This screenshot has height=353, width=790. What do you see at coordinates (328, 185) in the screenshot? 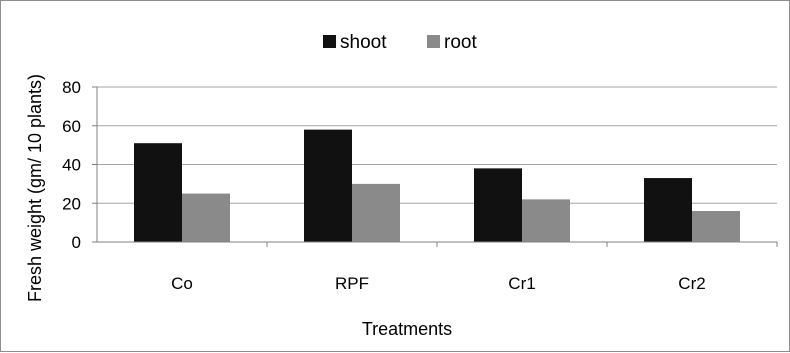
I see `bar-shoot-RPF` at bounding box center [328, 185].